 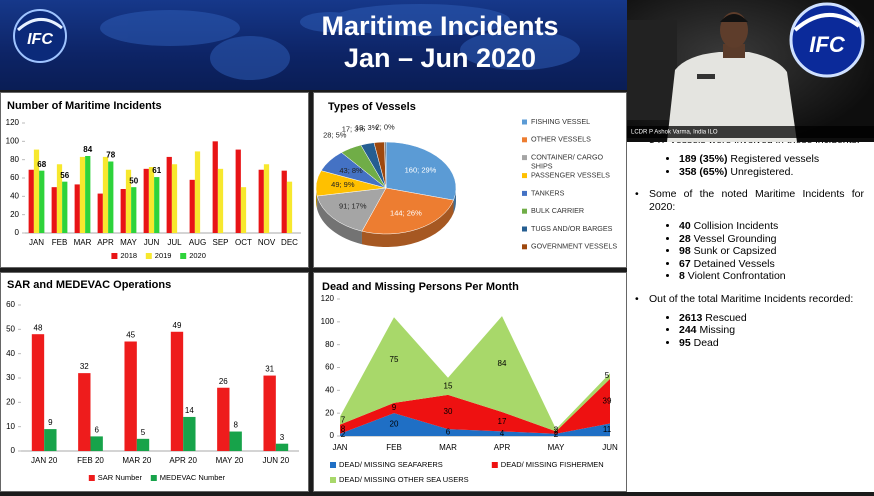 I want to click on x-tick-label: OCT, so click(x=243, y=242).